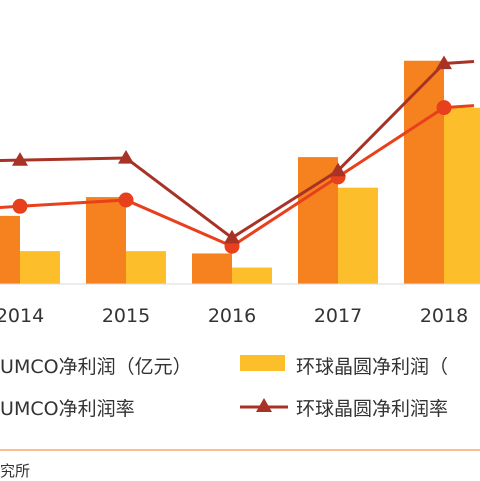  I want to click on bar-sumco-2016, so click(212, 268).